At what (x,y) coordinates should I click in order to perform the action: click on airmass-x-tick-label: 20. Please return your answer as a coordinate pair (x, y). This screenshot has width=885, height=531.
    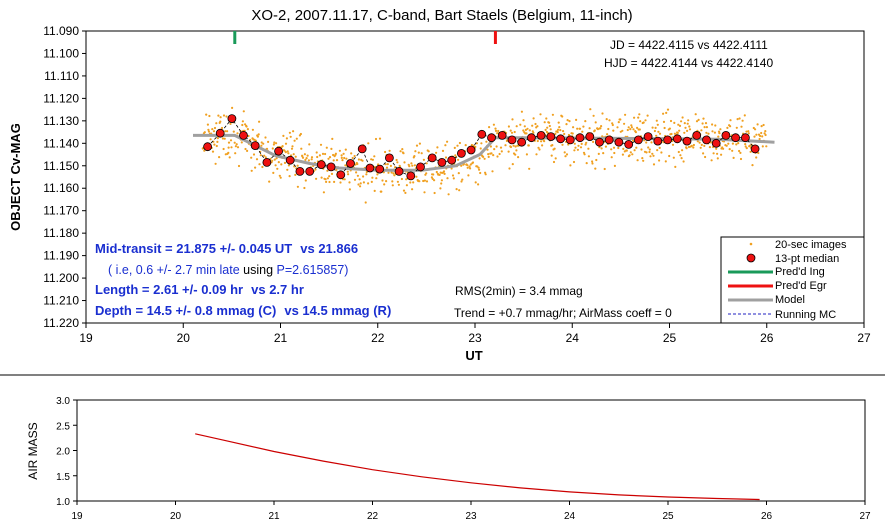
    Looking at the image, I should click on (176, 516).